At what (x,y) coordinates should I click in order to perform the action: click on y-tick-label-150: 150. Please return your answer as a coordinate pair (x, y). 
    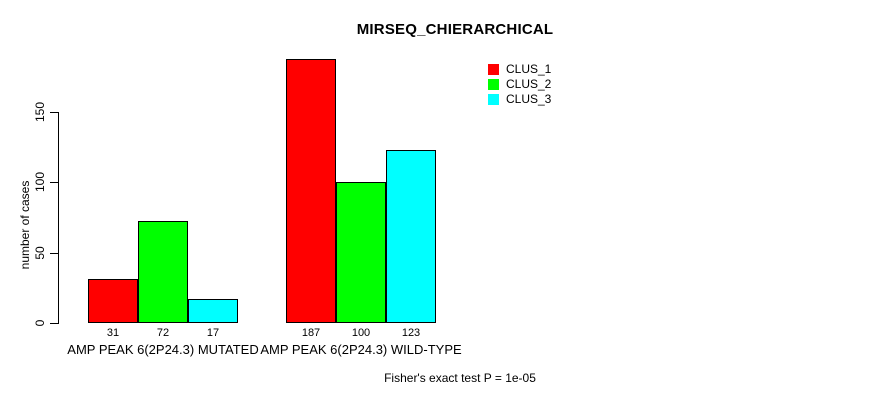
    Looking at the image, I should click on (40, 111).